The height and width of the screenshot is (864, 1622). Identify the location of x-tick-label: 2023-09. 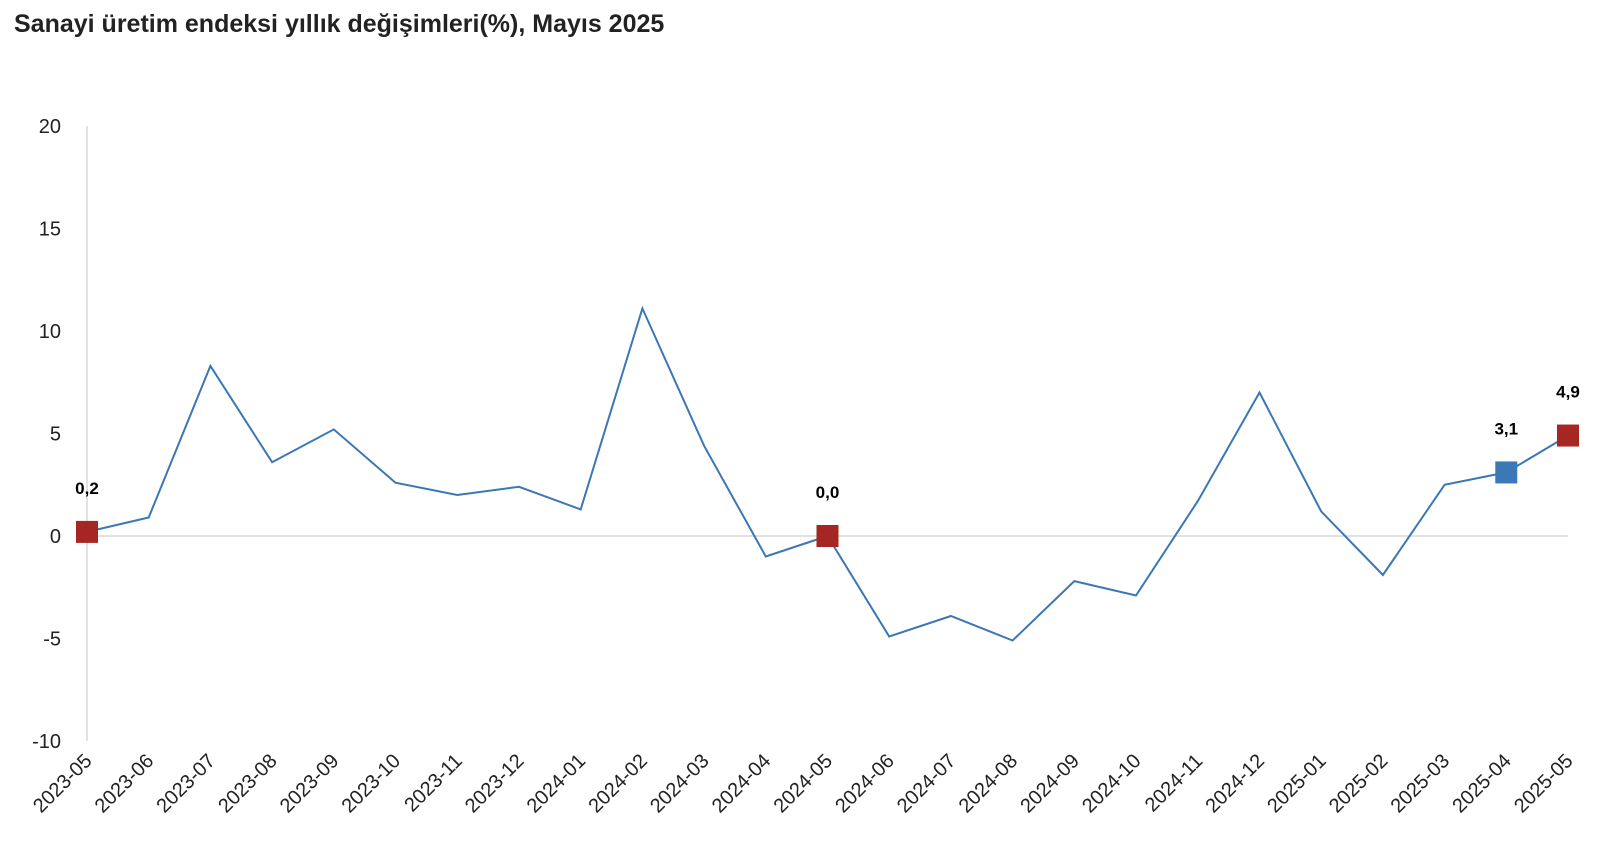
(309, 783).